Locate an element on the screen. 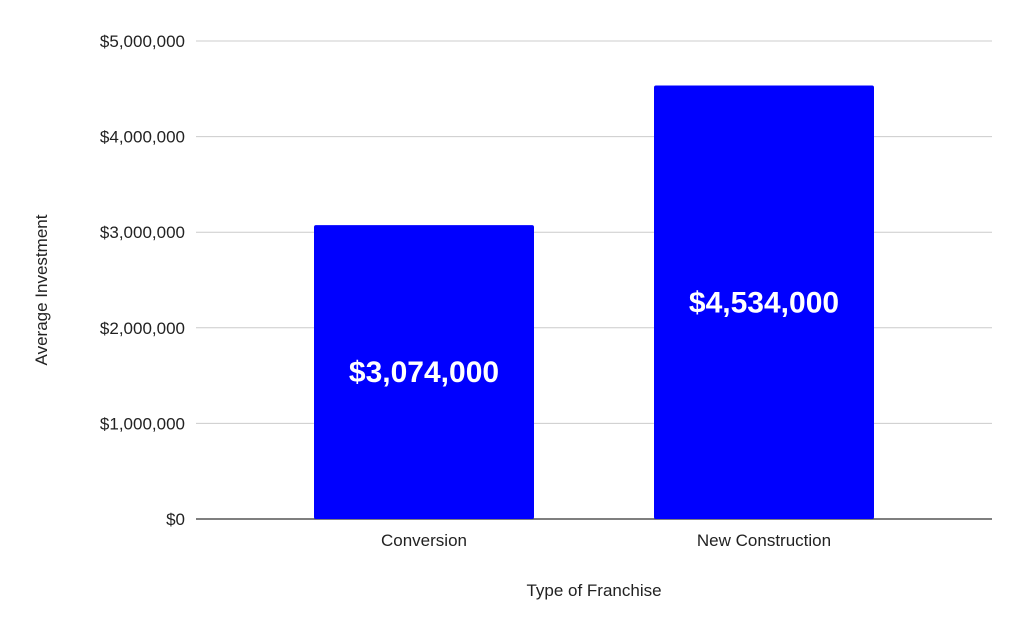 This screenshot has width=1024, height=633. x-tick-label: New Construction is located at coordinates (764, 540).